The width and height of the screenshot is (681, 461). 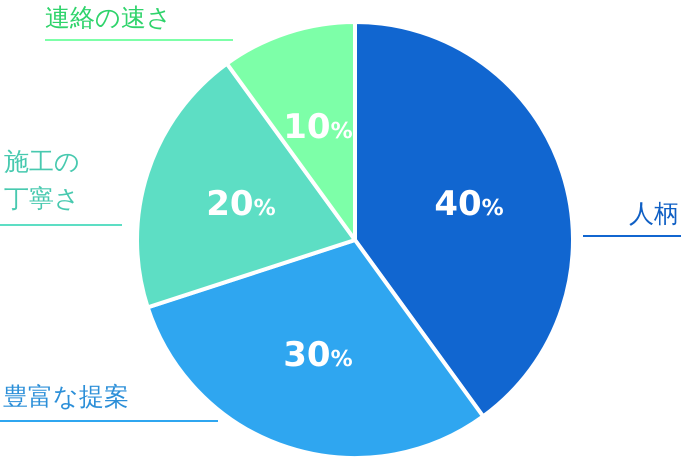 I want to click on slice-label: 連絡の速さ, so click(x=108, y=17).